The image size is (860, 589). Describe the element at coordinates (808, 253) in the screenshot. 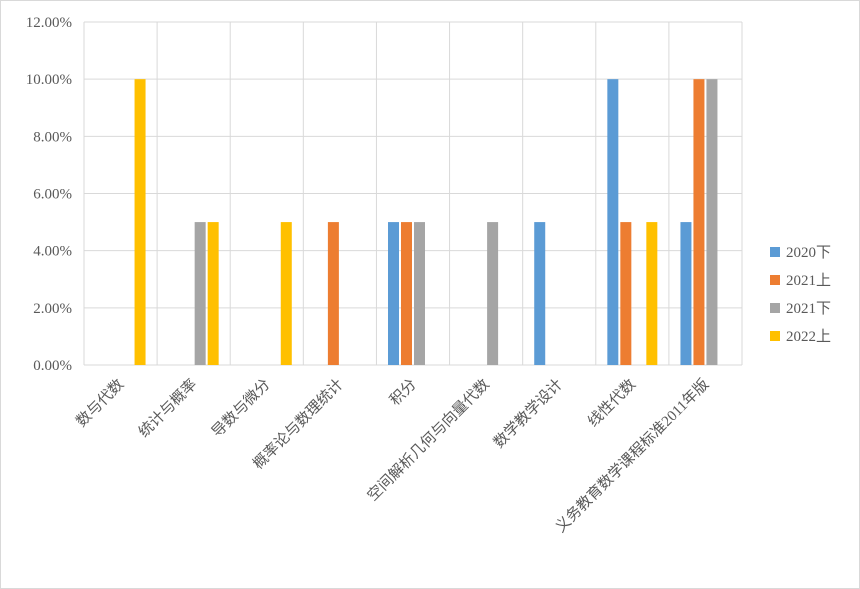

I see `legend-label: 2020下` at that location.